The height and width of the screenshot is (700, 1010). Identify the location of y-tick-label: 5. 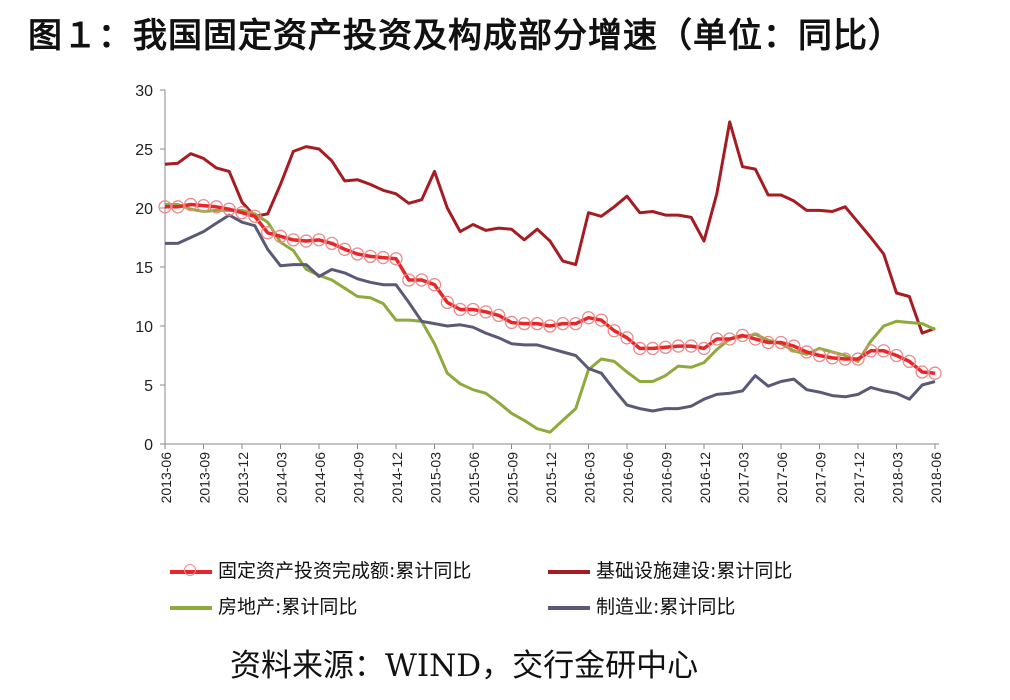
(148, 386).